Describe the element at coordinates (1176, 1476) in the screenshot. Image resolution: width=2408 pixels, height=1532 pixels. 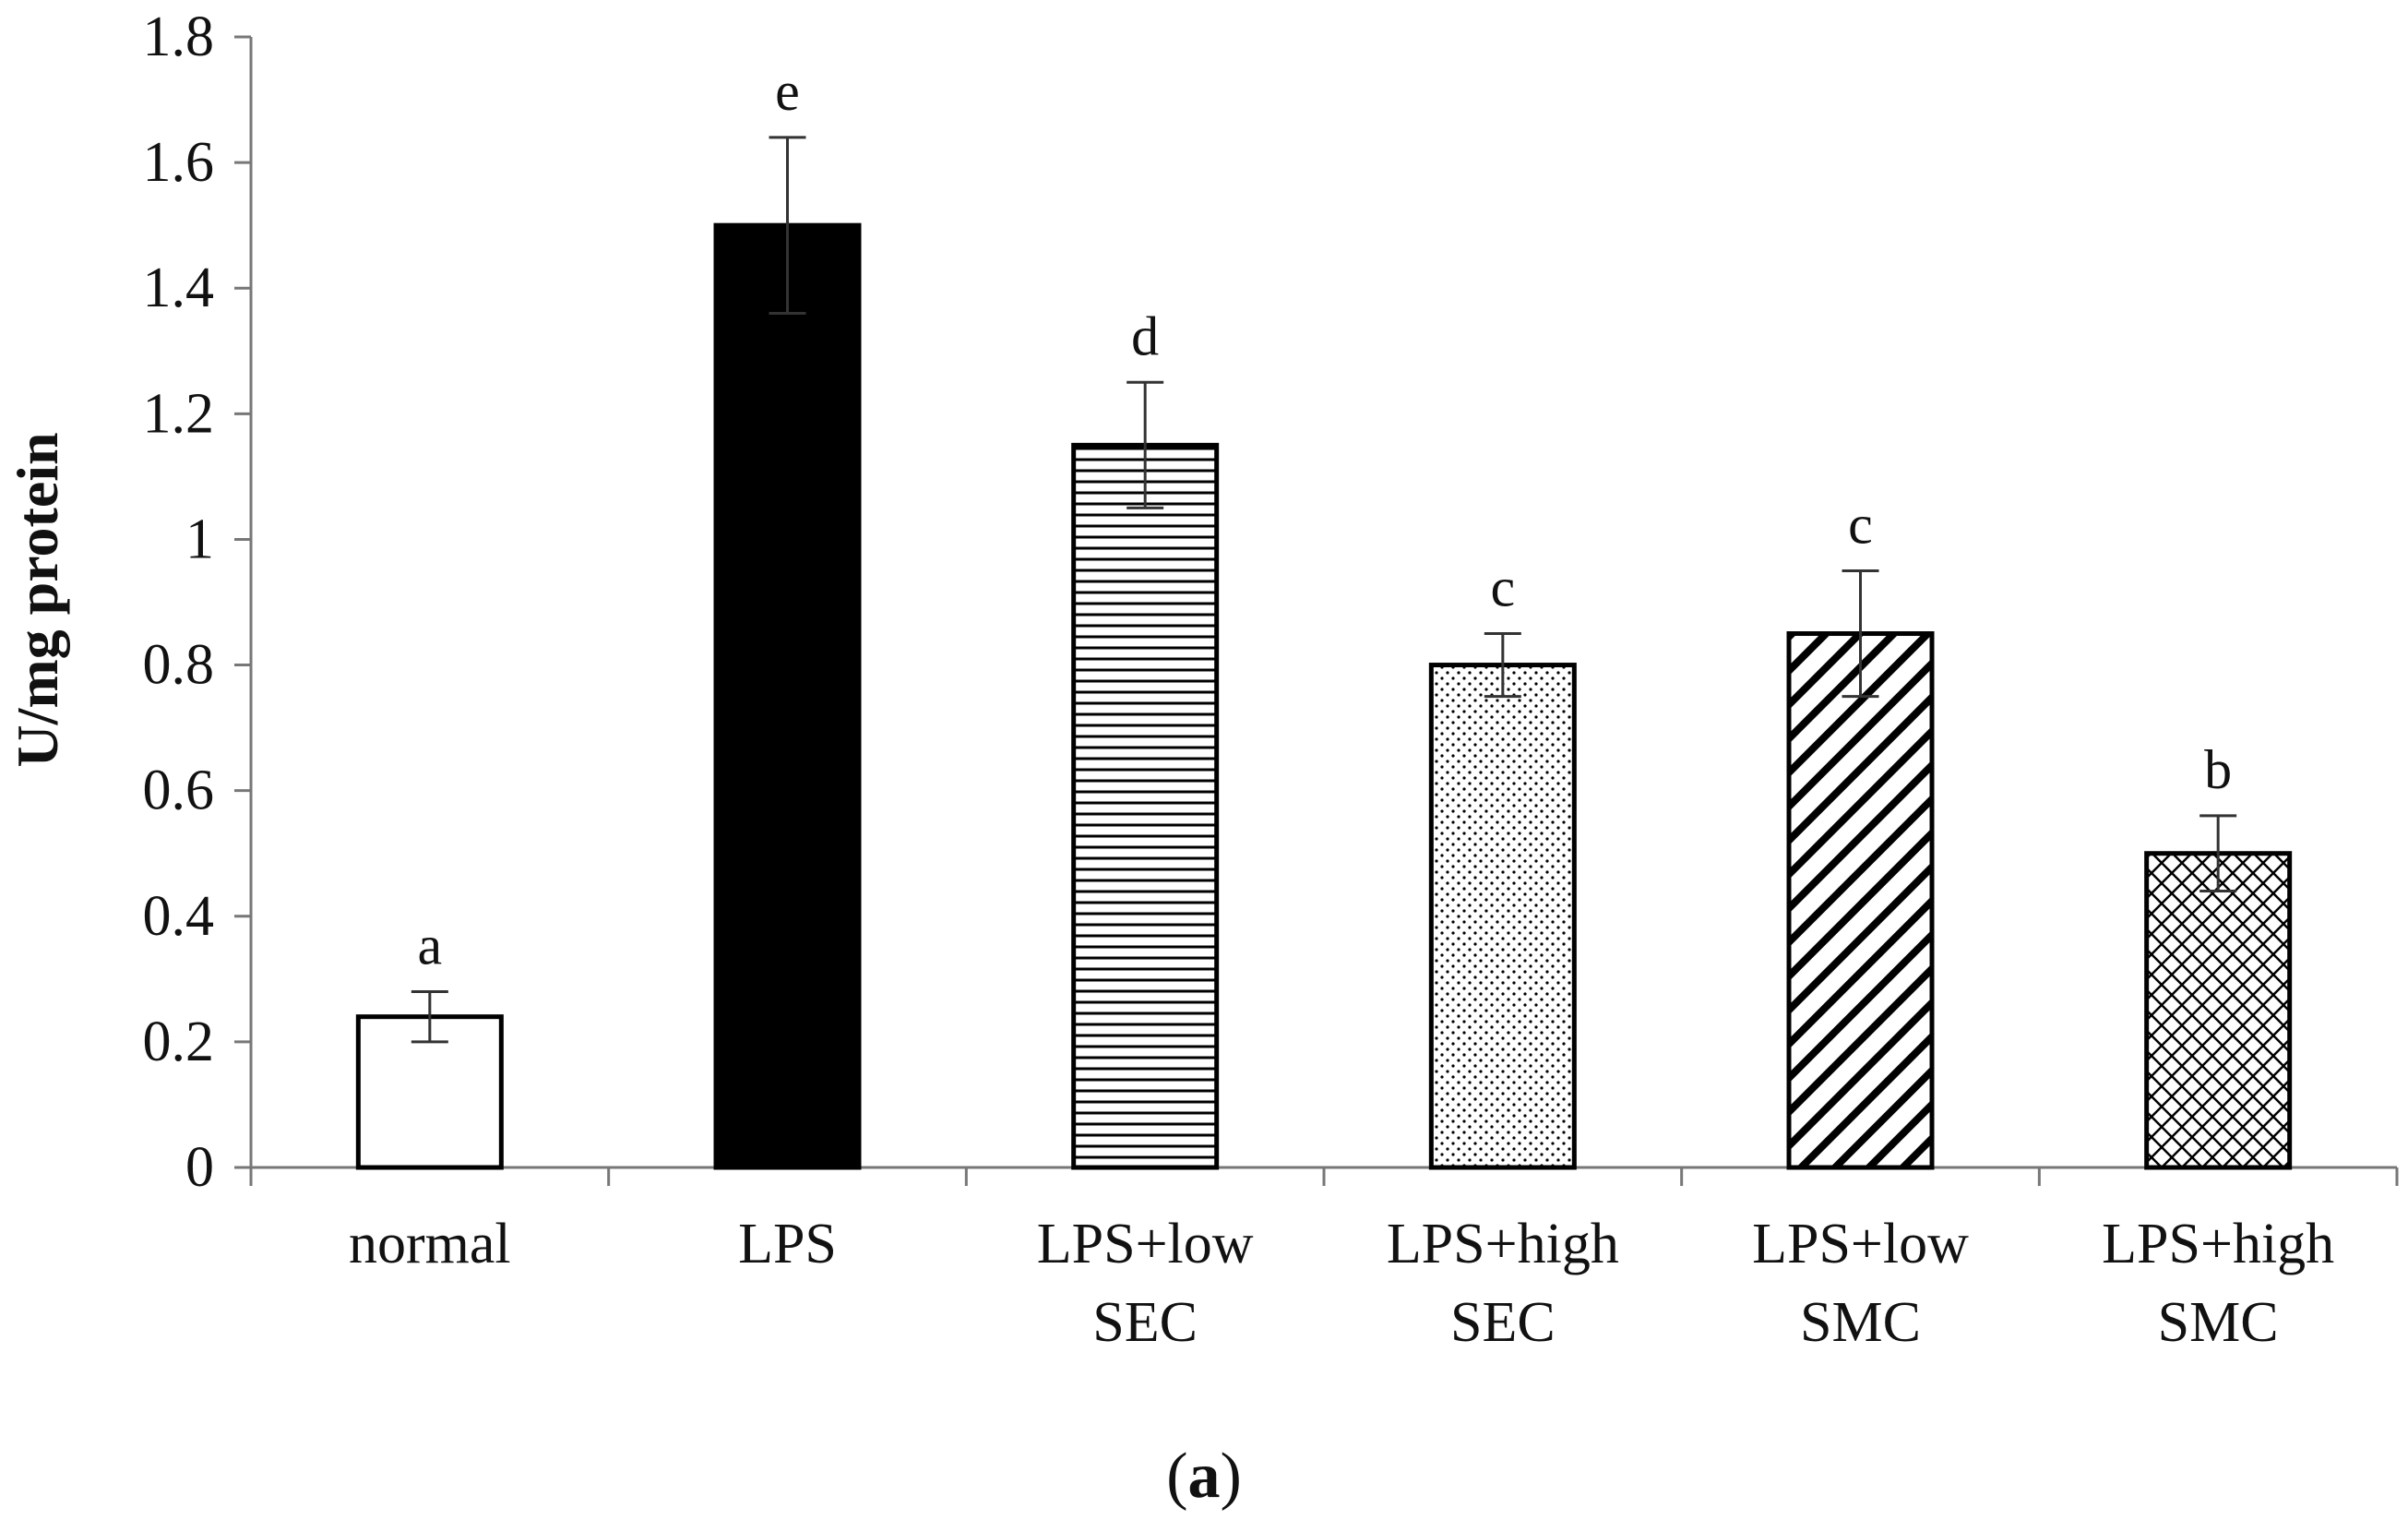
I see `panel-label-open: (` at that location.